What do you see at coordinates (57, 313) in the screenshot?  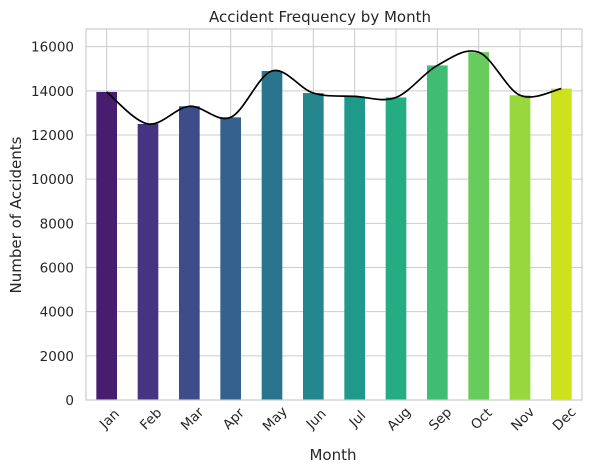 I see `y-tick-label: 4000` at bounding box center [57, 313].